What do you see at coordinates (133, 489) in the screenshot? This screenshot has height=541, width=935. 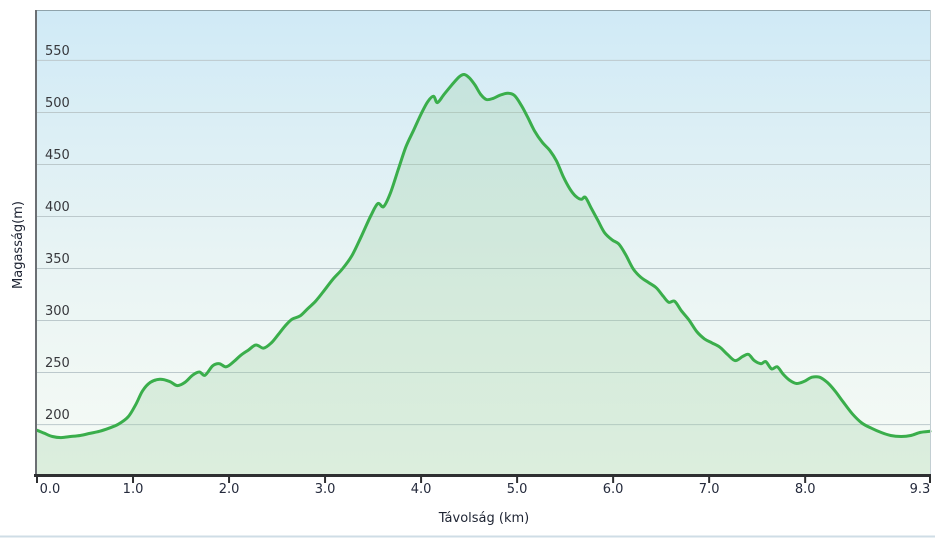 I see `x-tick-label: 1.0` at bounding box center [133, 489].